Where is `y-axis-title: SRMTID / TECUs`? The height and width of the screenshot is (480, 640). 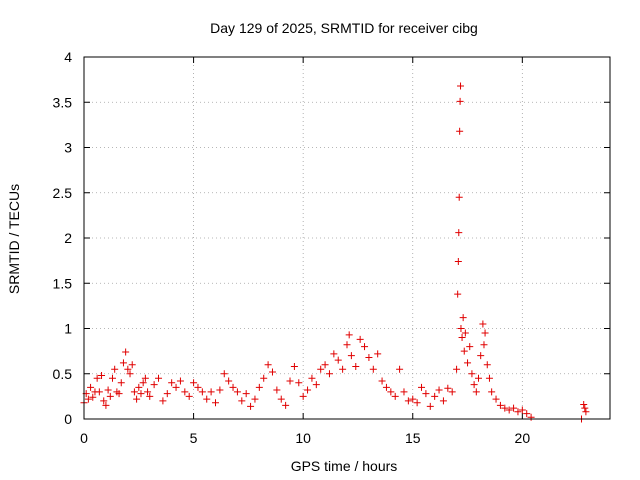 y-axis-title: SRMTID / TECUs is located at coordinates (14, 239).